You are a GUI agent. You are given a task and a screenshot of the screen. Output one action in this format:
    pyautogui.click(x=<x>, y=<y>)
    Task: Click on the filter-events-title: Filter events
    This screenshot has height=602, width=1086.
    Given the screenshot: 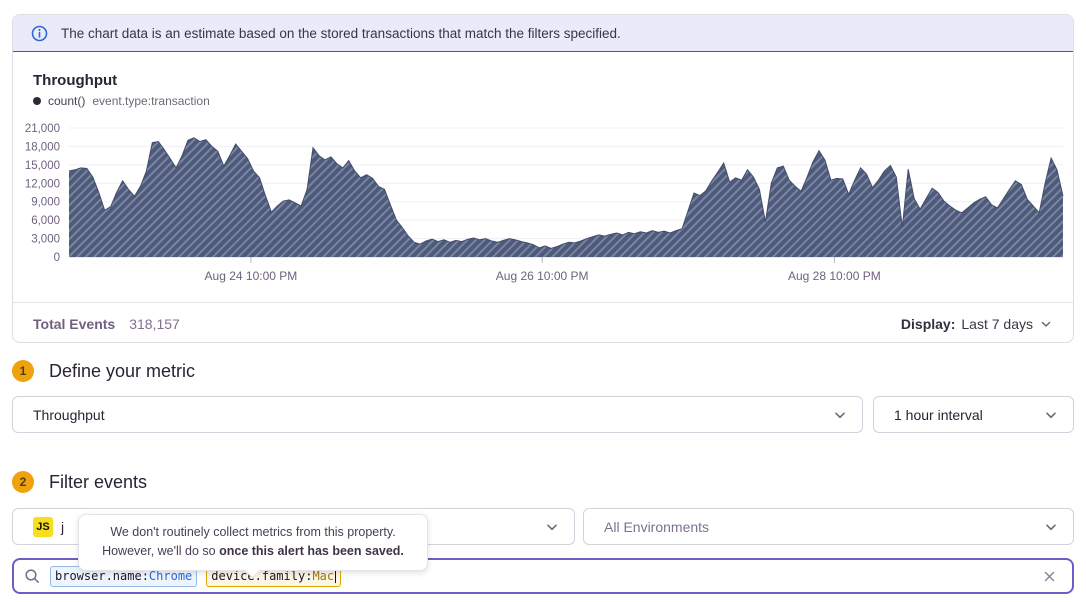 What is the action you would take?
    pyautogui.click(x=98, y=481)
    